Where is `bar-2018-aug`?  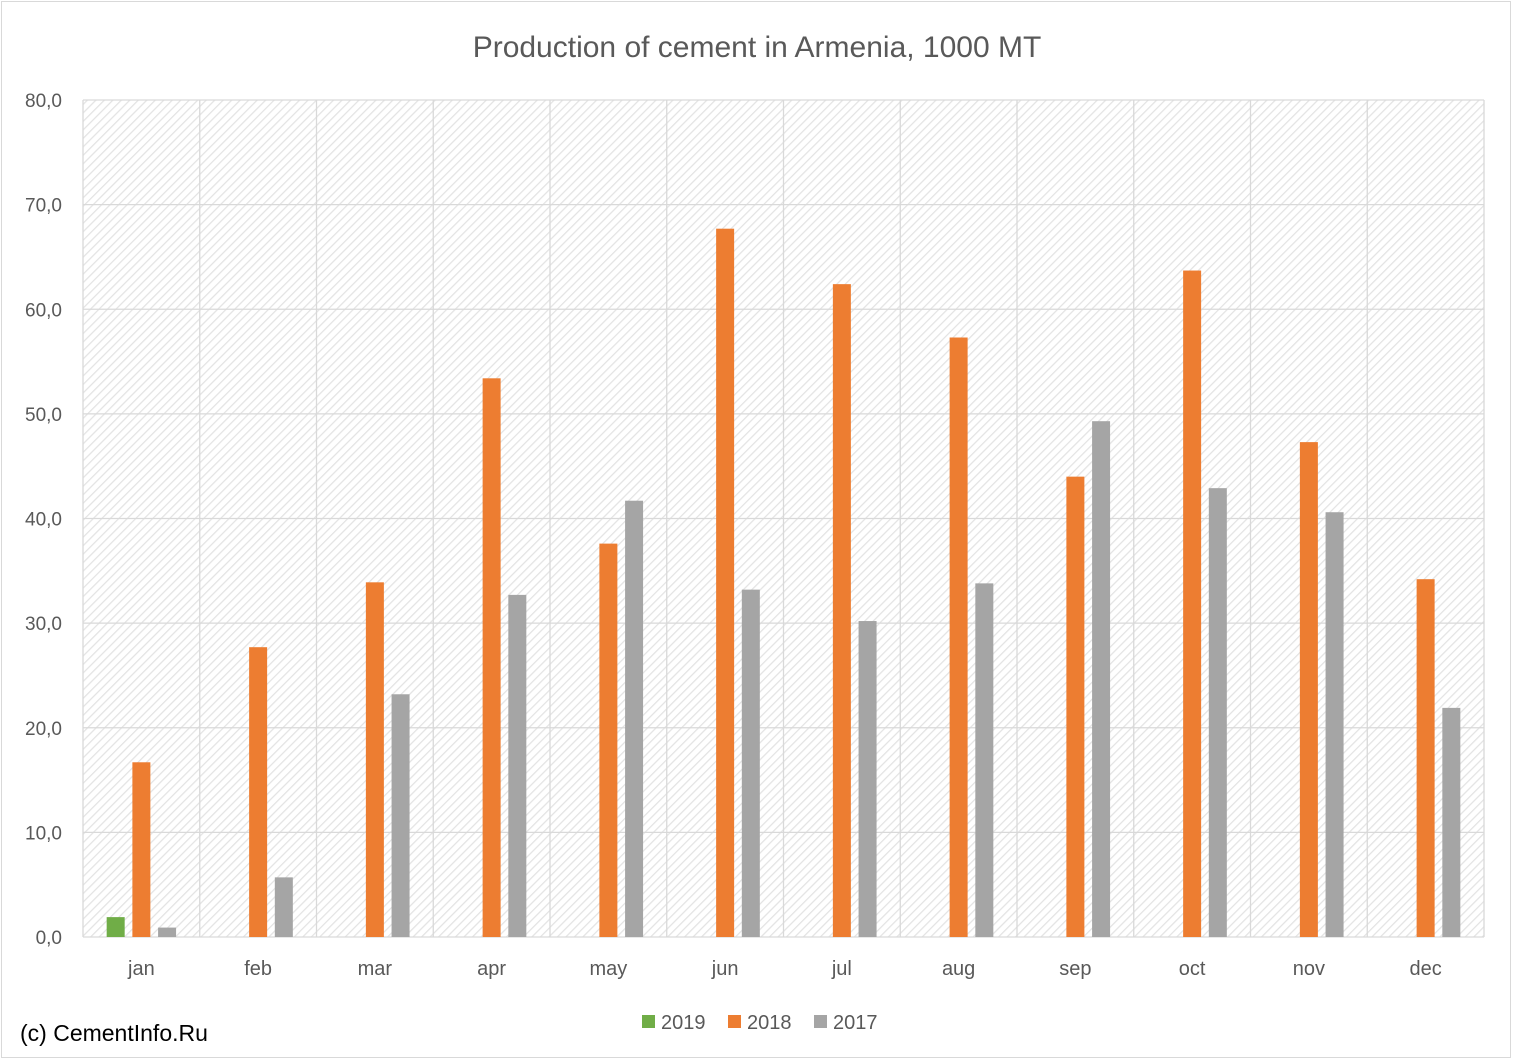
bar-2018-aug is located at coordinates (958, 637).